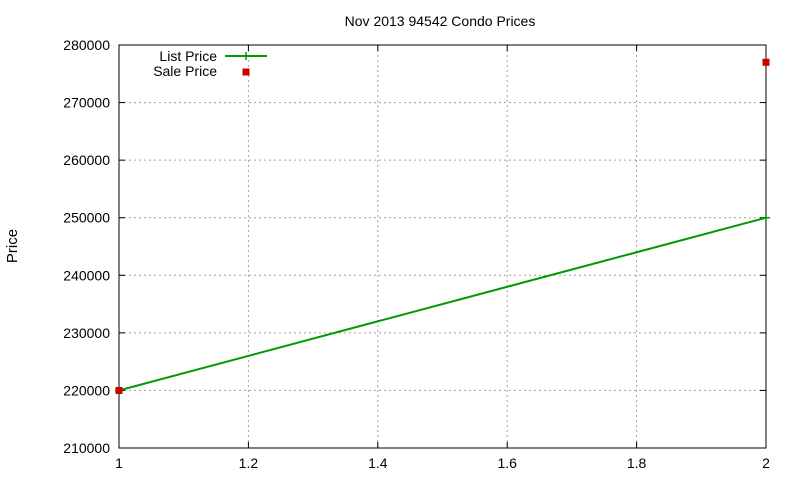  I want to click on x-tick-label: 1.4, so click(378, 463).